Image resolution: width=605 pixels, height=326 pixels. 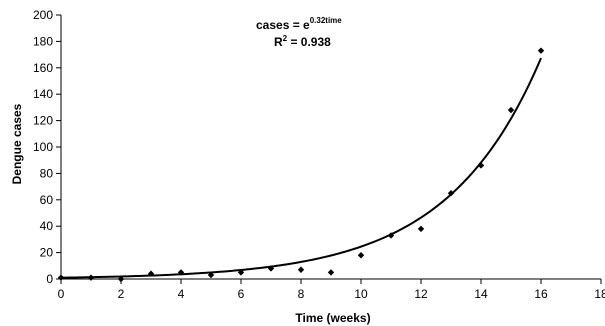 I want to click on r-squared-exponent: 2, so click(x=285, y=38).